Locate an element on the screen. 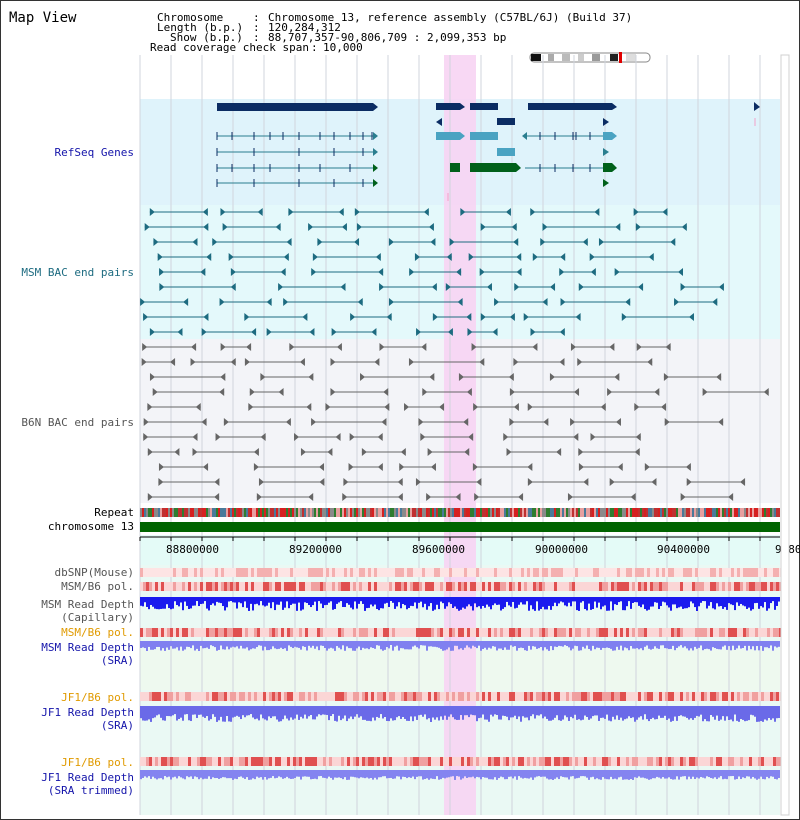 The width and height of the screenshot is (800, 820). track-label-jf1-depth-trim-sub: (SRA trimmed) is located at coordinates (91, 790).